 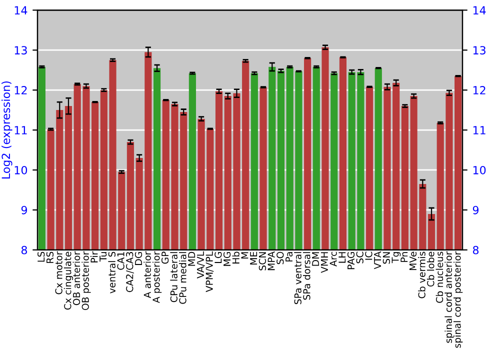 I want to click on x-tick-label: VPM/VPL, so click(x=210, y=271).